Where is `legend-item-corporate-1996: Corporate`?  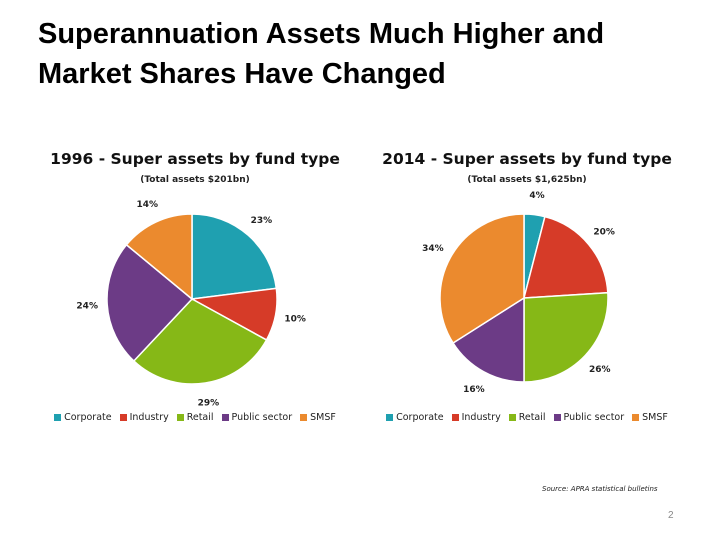 legend-item-corporate-1996: Corporate is located at coordinates (83, 417).